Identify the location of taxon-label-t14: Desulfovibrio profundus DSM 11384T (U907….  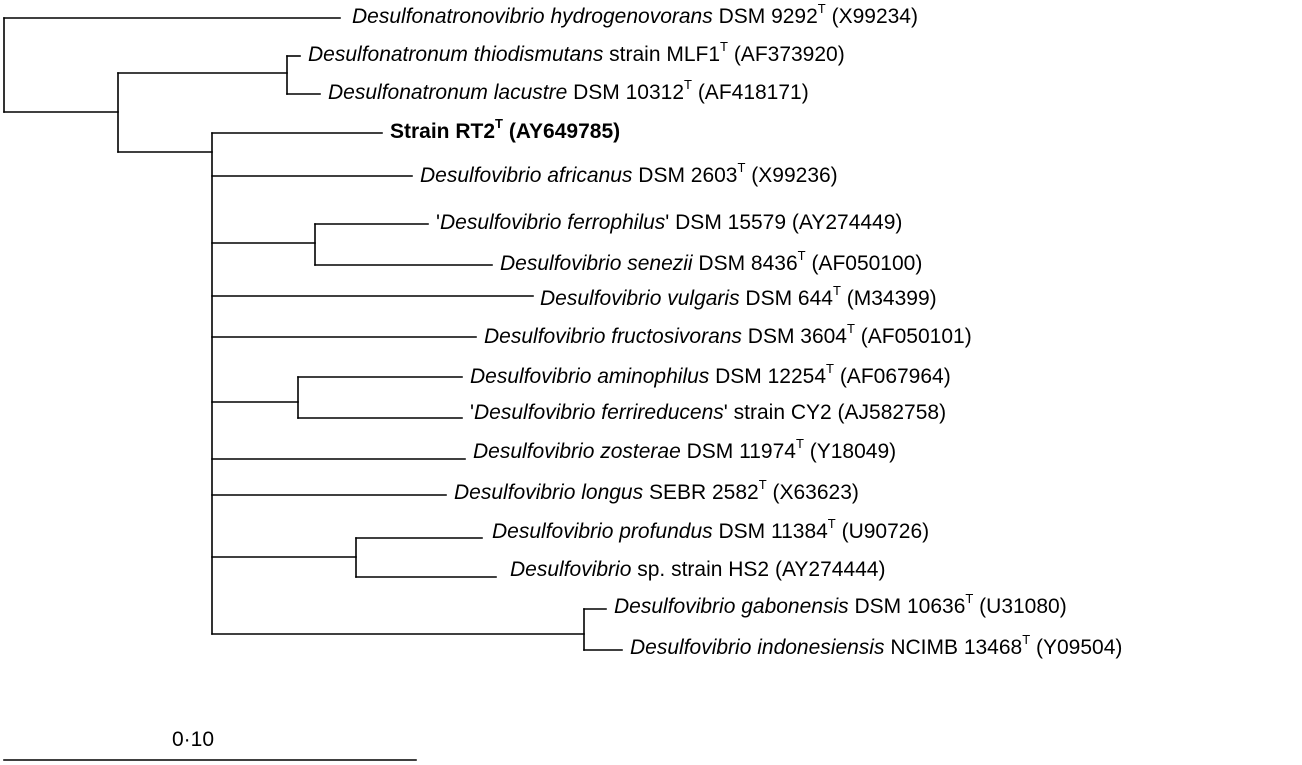
(711, 529).